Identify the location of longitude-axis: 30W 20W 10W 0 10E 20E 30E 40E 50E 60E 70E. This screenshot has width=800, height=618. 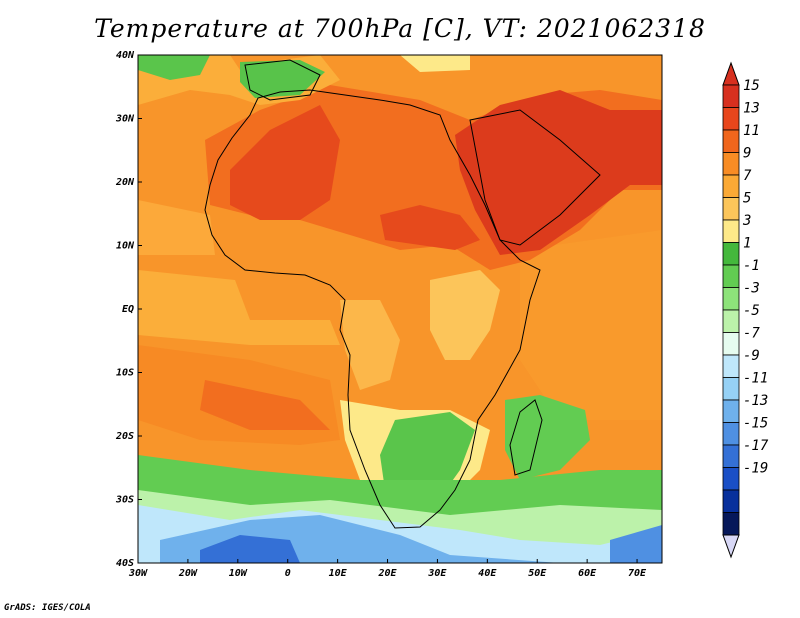
(387, 569).